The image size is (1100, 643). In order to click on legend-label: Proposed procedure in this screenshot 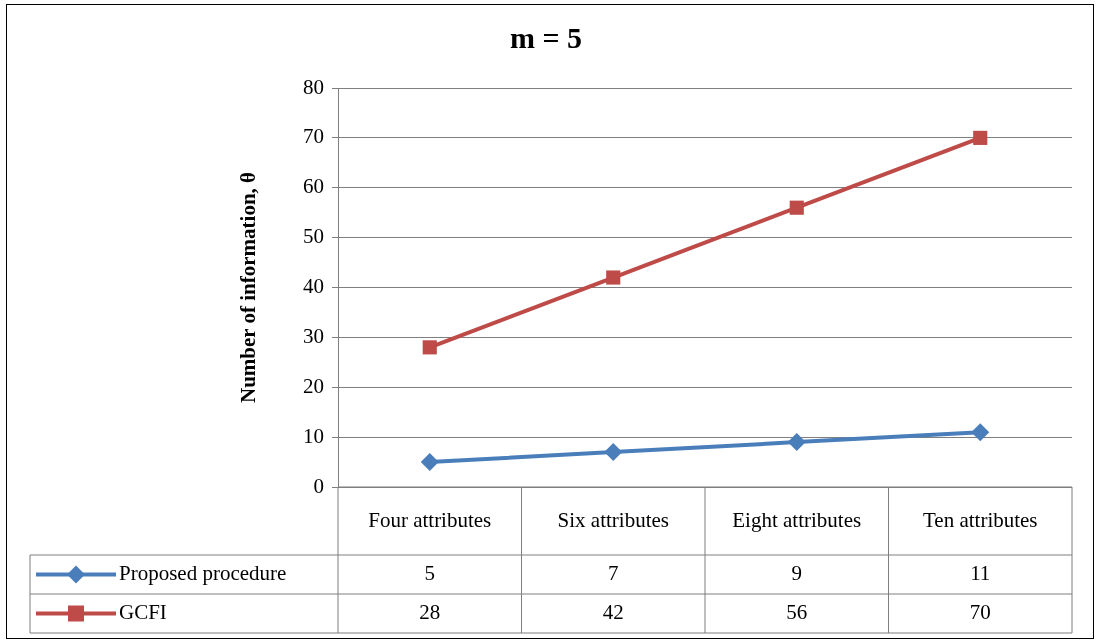, I will do `click(203, 573)`.